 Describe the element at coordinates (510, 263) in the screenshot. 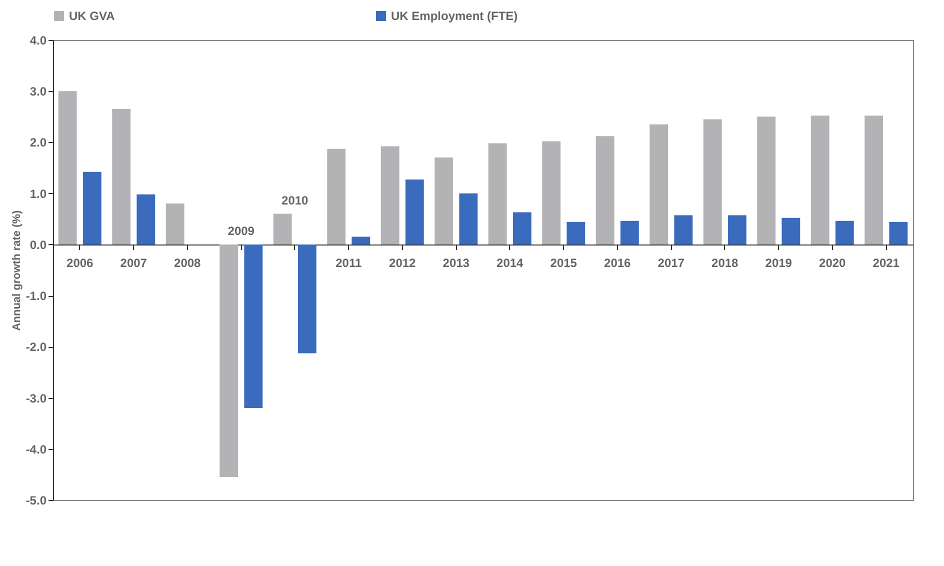

I see `x-tick-label: 2014` at that location.